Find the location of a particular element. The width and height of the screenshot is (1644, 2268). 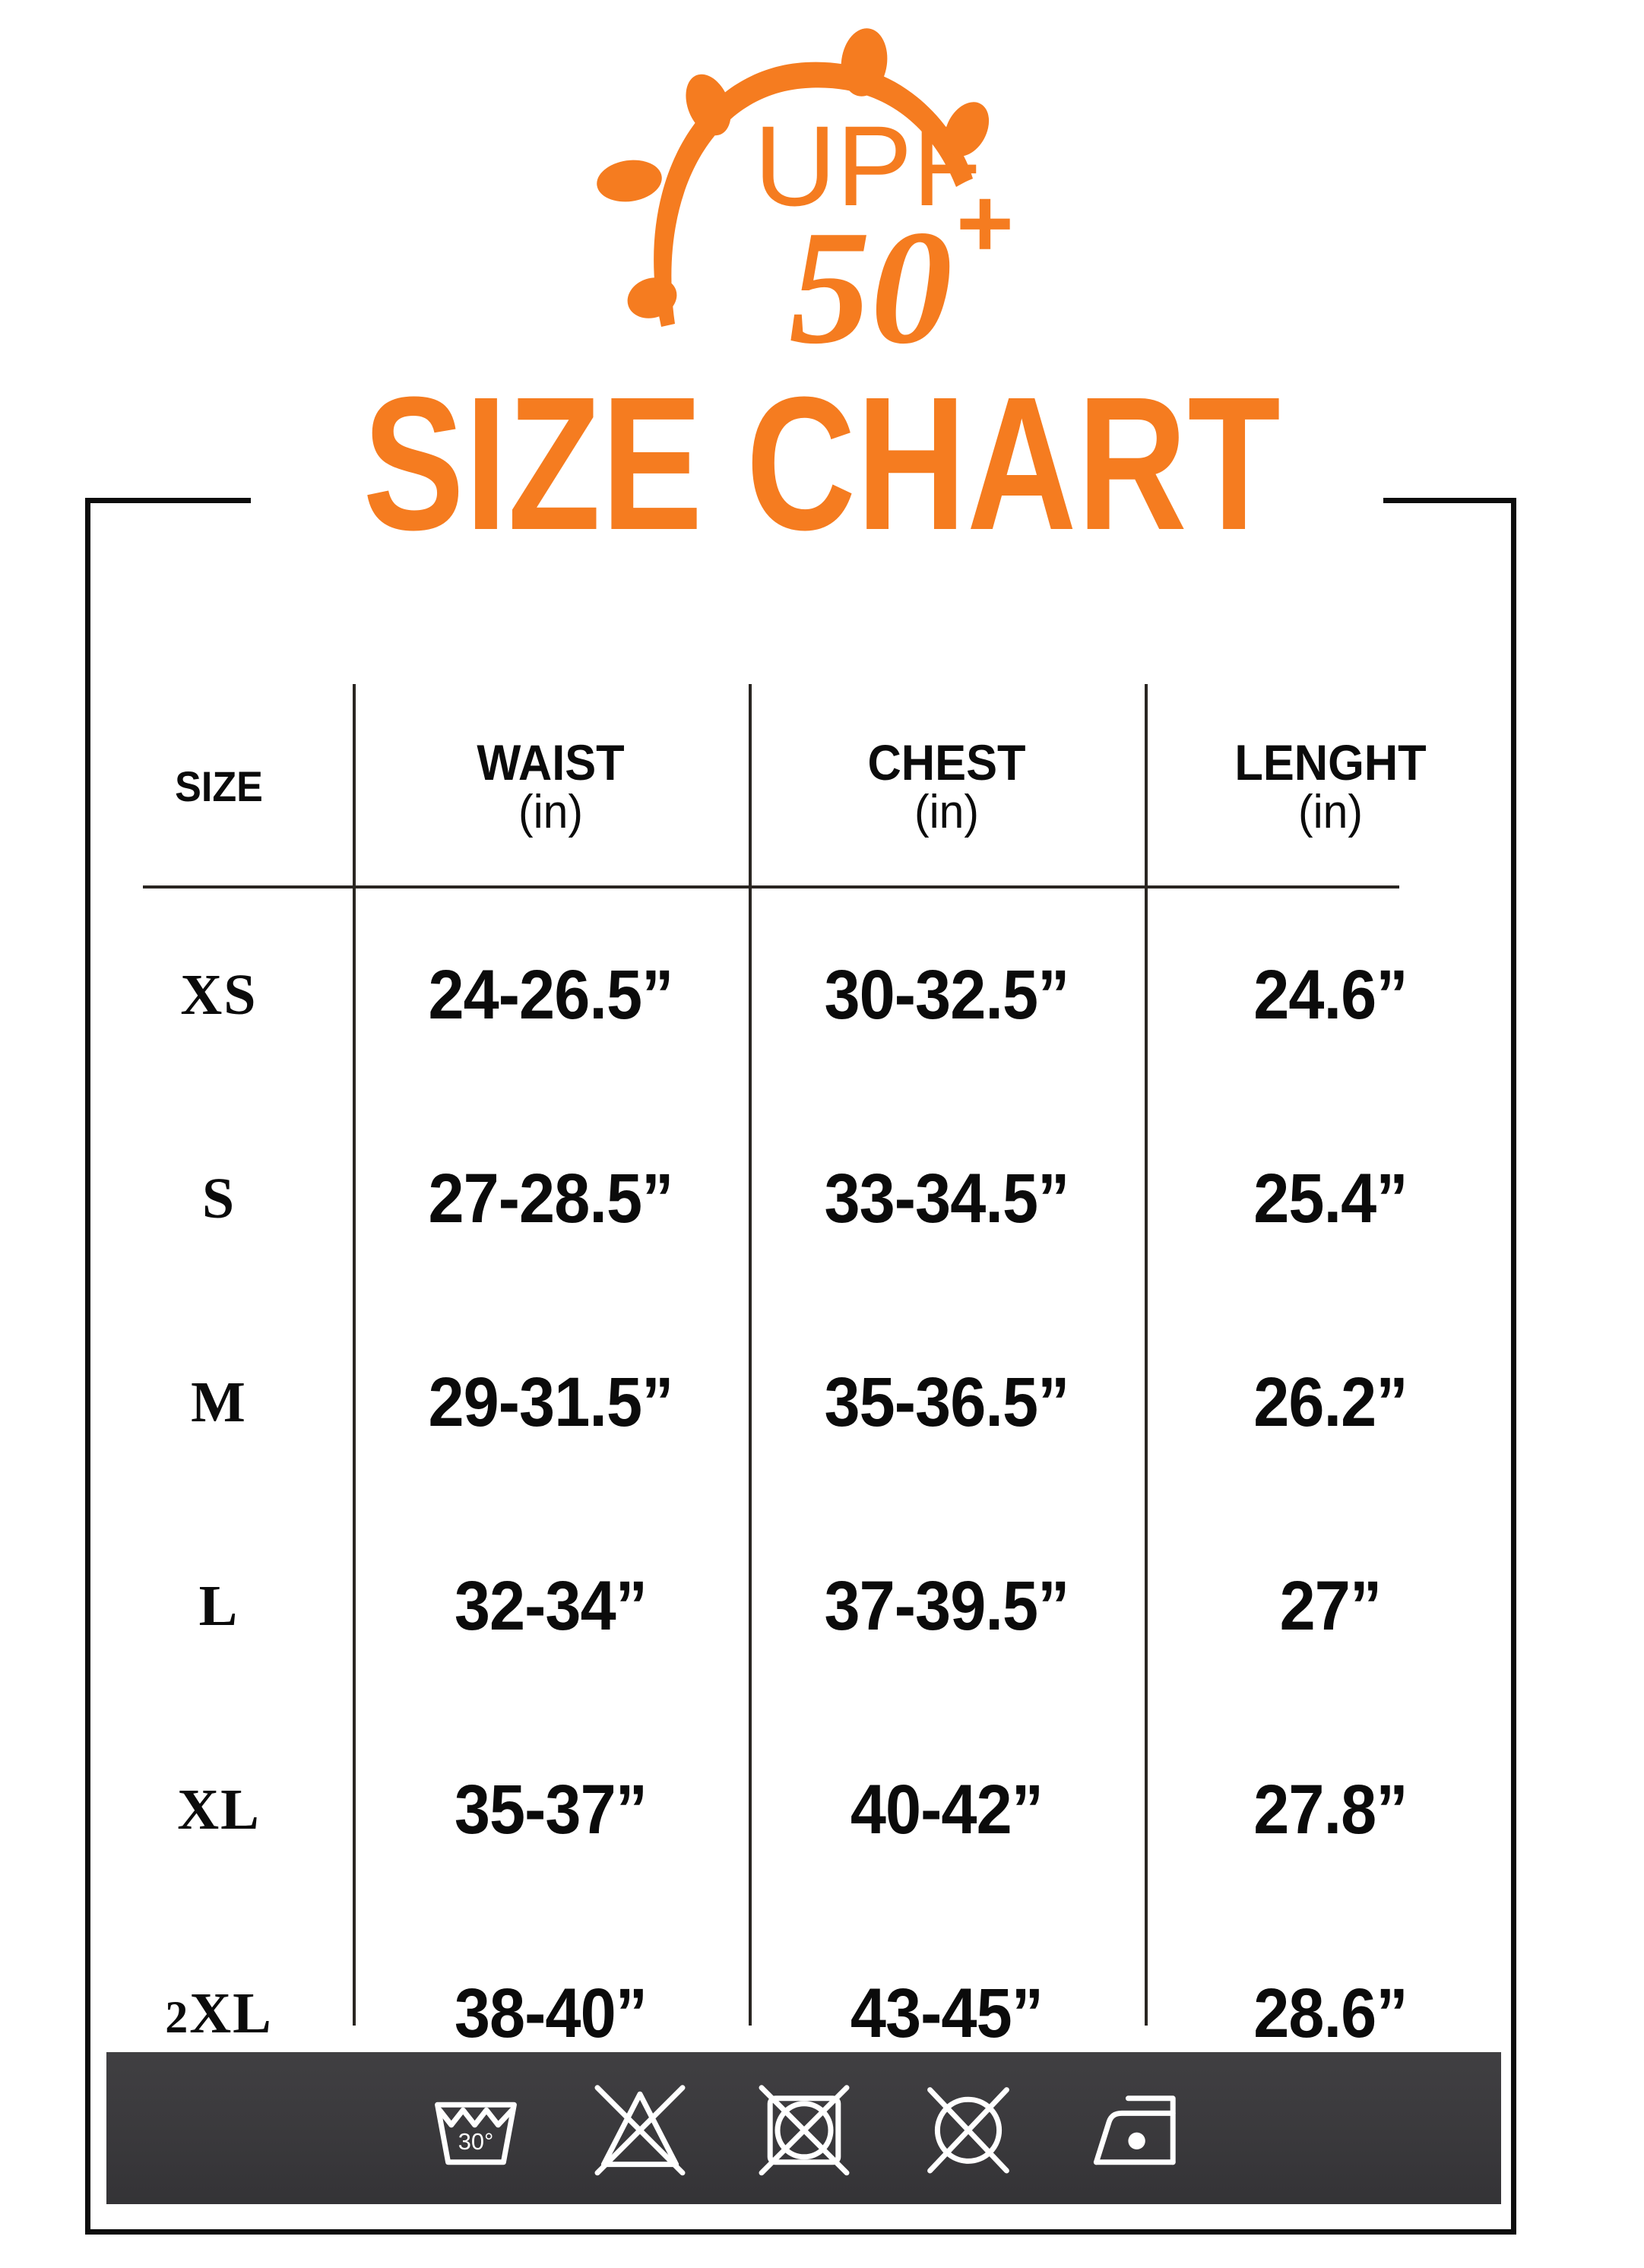

care-instructions-bar: 30° is located at coordinates (803, 2128).